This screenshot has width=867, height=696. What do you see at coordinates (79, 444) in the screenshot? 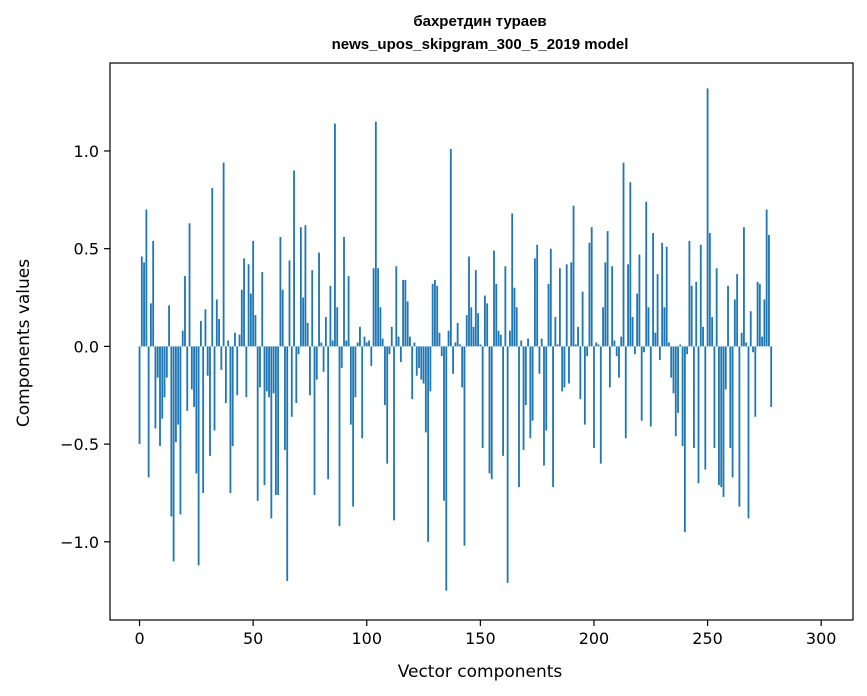
I see `y-tick-label: −0.5` at bounding box center [79, 444].